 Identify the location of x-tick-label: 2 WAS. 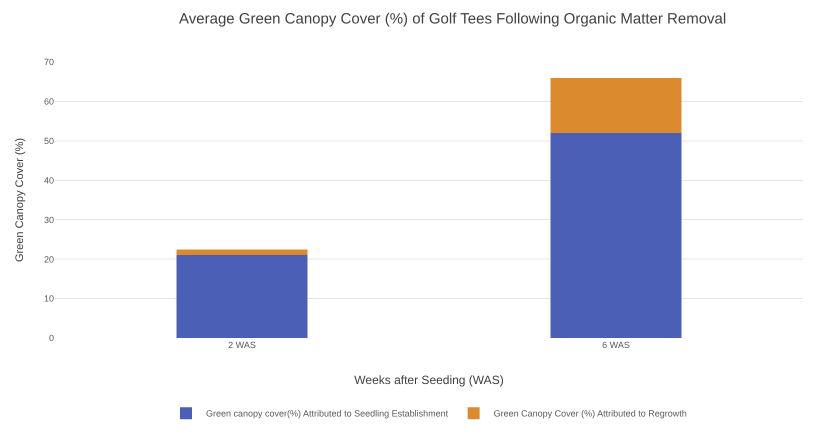
(242, 345).